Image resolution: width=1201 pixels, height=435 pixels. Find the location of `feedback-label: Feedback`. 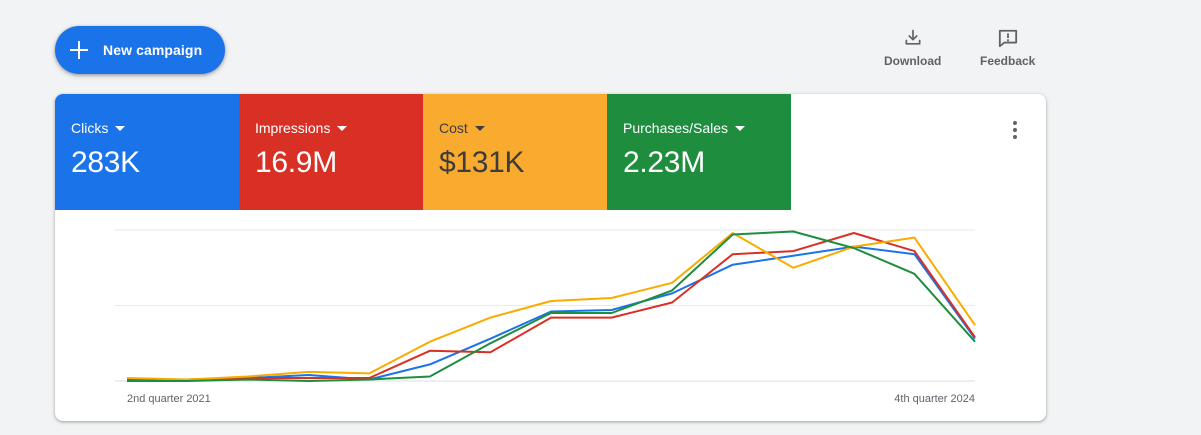

feedback-label: Feedback is located at coordinates (1008, 61).